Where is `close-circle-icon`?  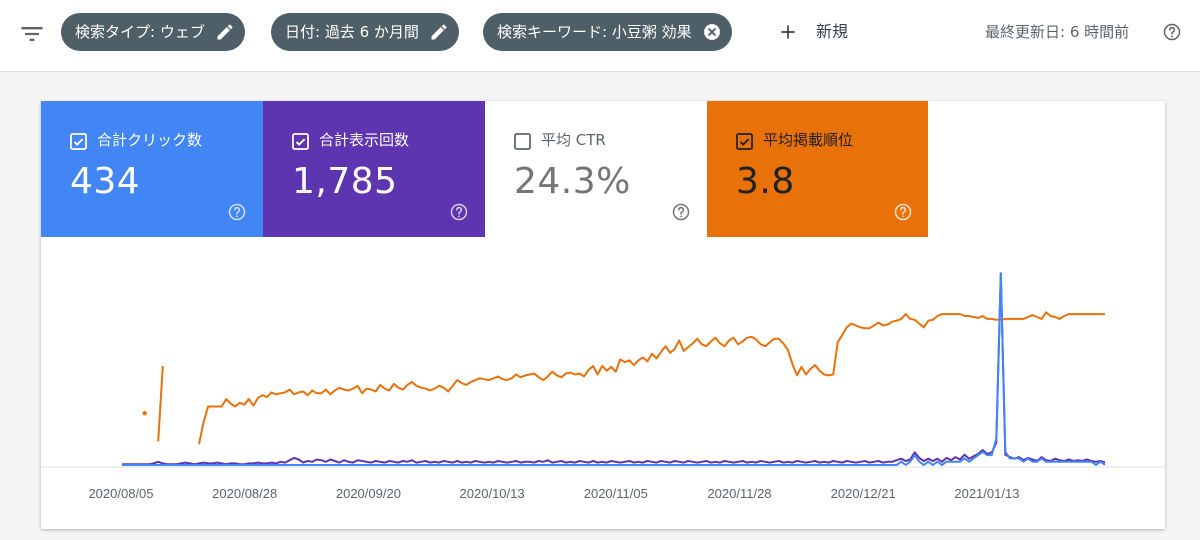
close-circle-icon is located at coordinates (712, 32).